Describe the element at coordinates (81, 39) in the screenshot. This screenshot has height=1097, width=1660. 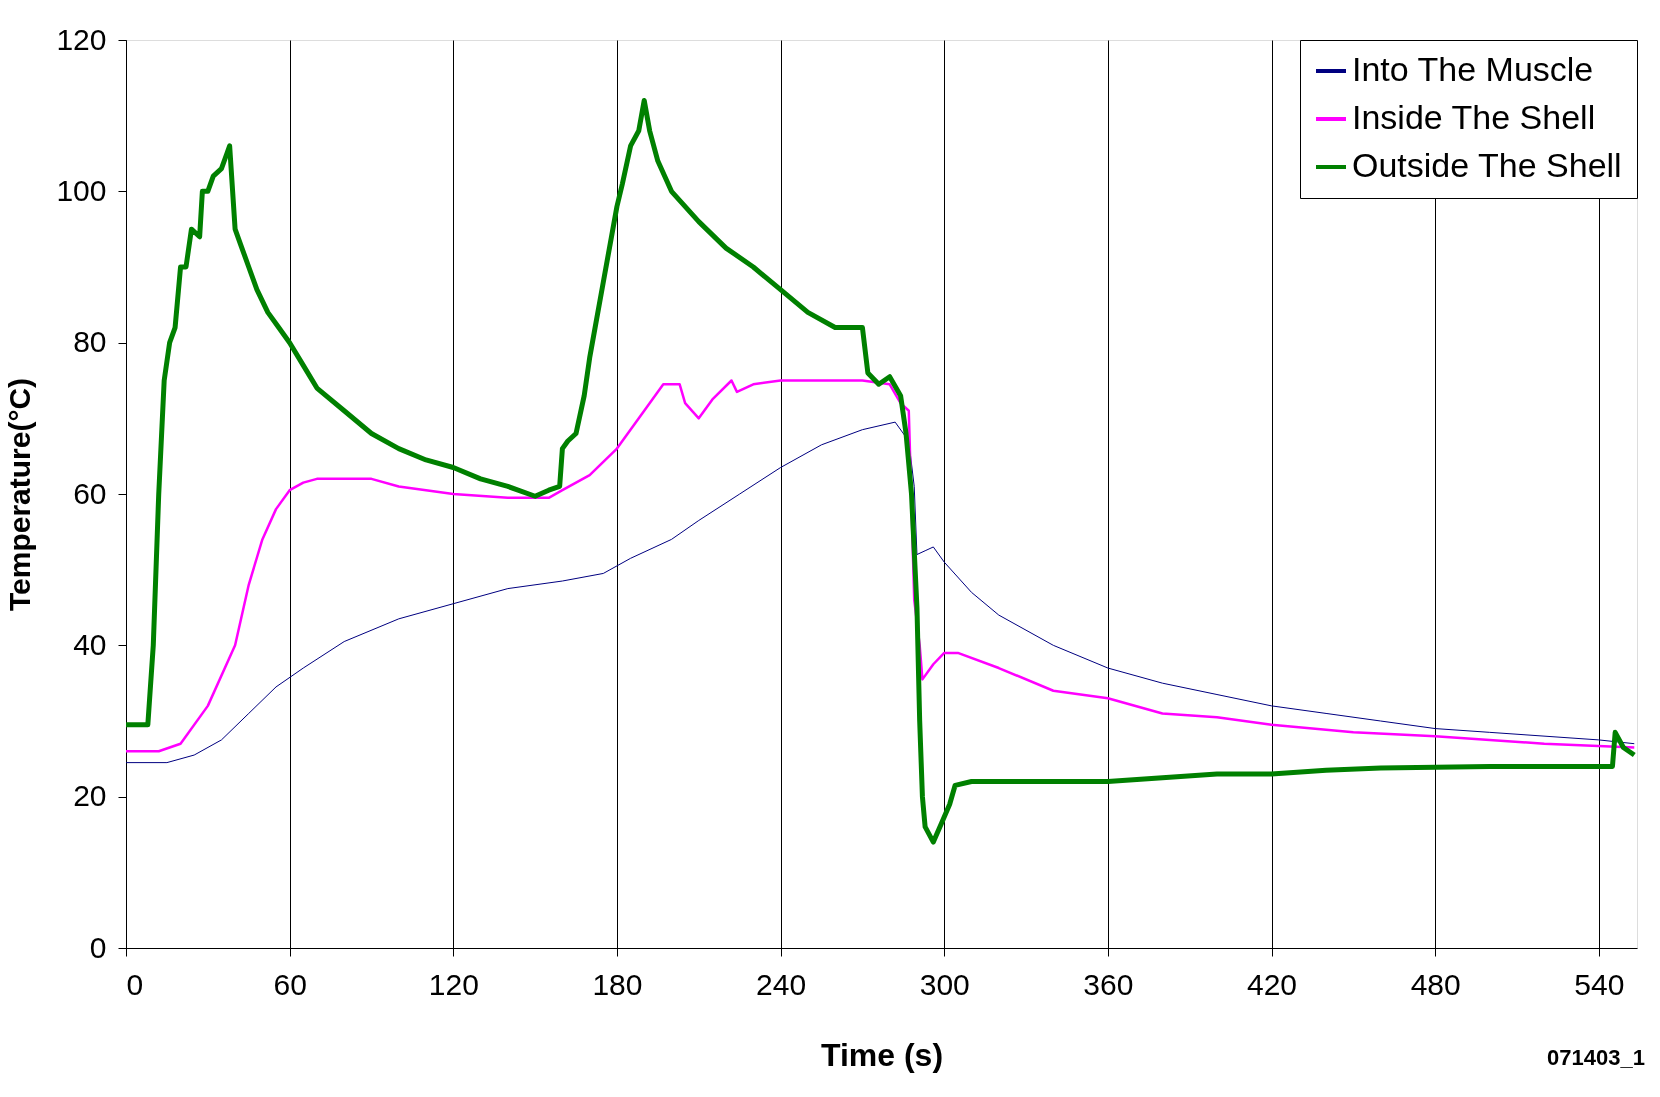
I see `y-tick-label: 120` at that location.